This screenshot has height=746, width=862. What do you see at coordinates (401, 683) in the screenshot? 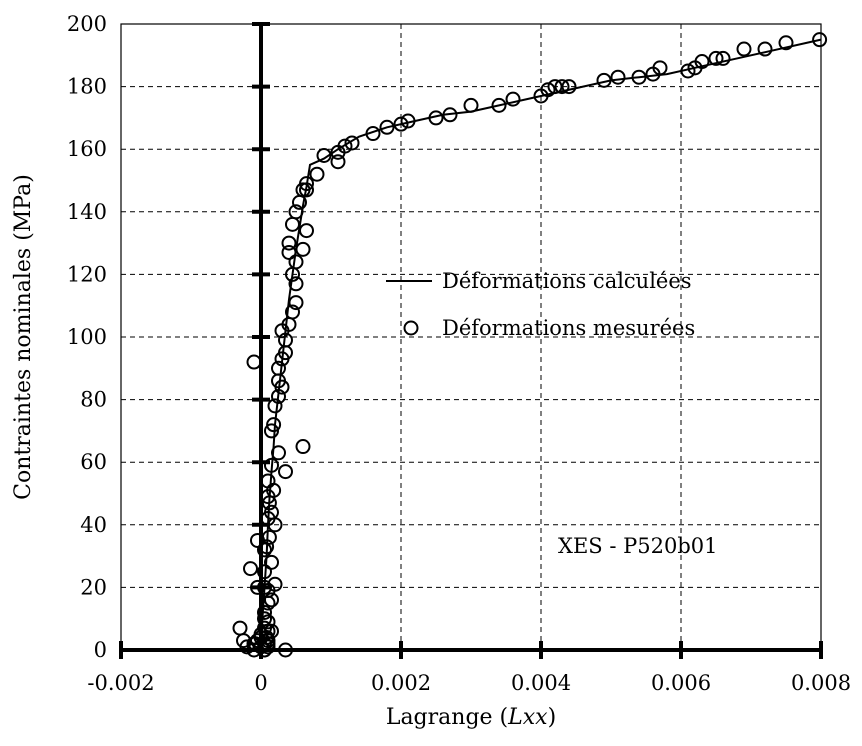
I see `x-tick-label: 0.002` at bounding box center [401, 683].